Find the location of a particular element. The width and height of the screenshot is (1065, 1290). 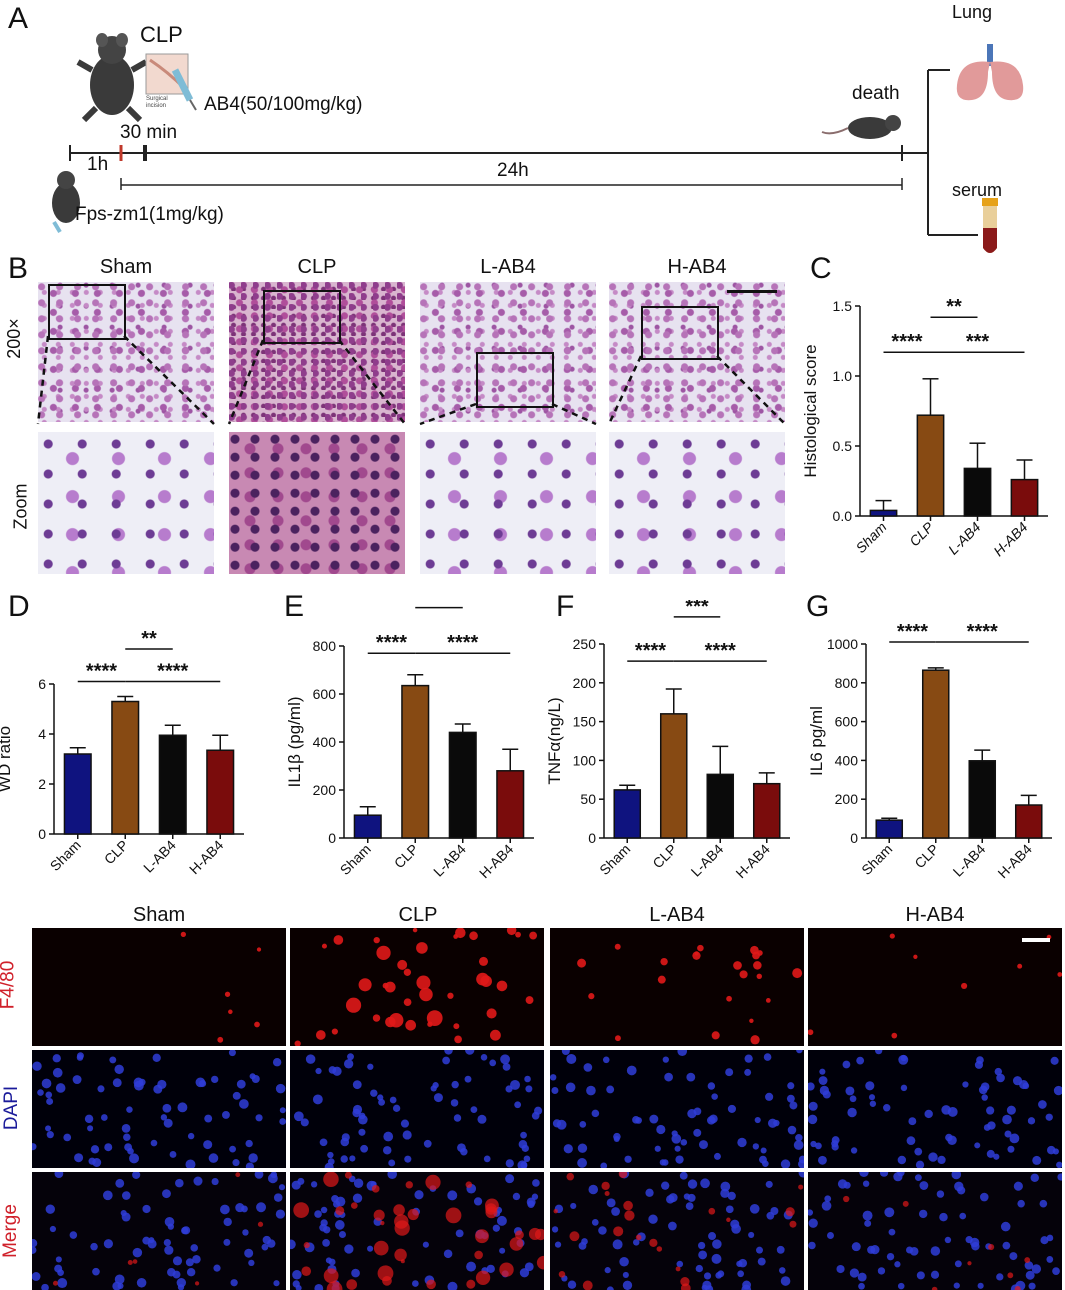

bar-h-ab4 is located at coordinates (220, 792).